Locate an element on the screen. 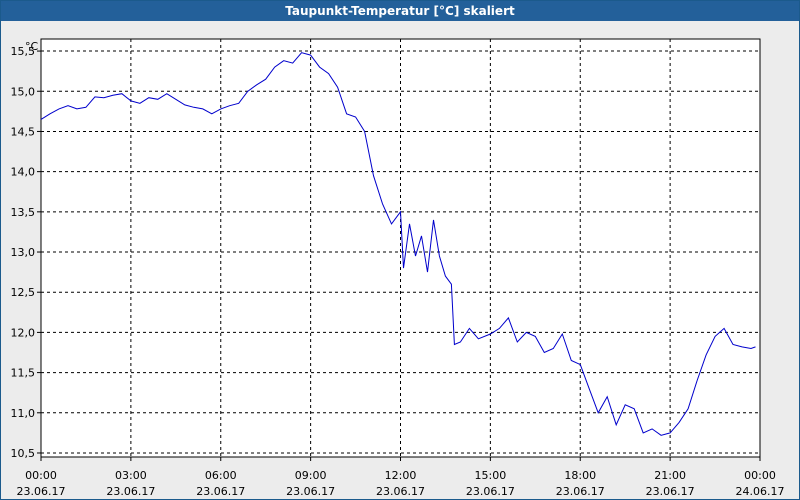 The height and width of the screenshot is (500, 800). y-tick-label: 15,0 is located at coordinates (23, 91).